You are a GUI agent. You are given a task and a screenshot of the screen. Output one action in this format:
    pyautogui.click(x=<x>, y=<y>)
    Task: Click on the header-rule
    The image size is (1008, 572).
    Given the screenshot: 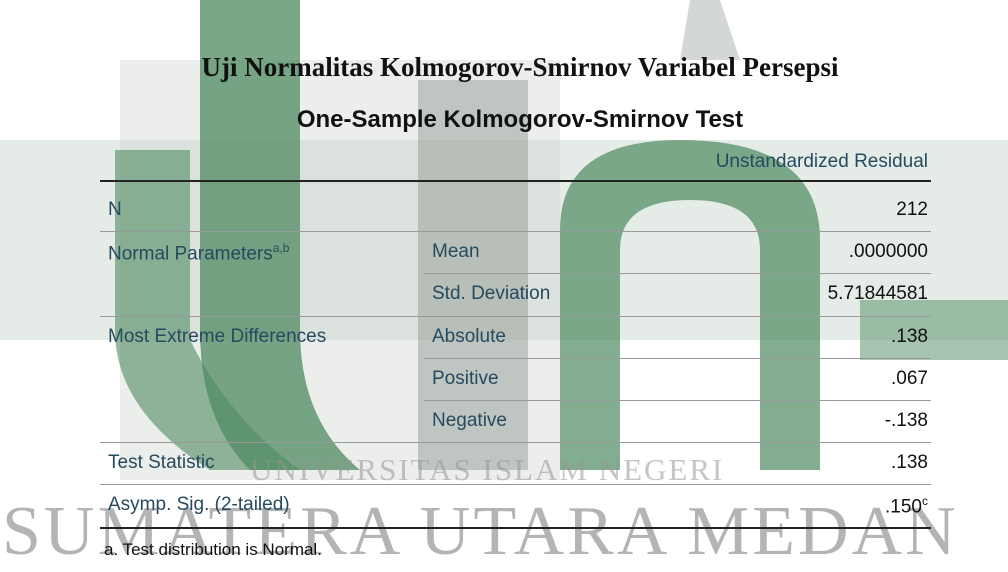 What is the action you would take?
    pyautogui.click(x=515, y=181)
    